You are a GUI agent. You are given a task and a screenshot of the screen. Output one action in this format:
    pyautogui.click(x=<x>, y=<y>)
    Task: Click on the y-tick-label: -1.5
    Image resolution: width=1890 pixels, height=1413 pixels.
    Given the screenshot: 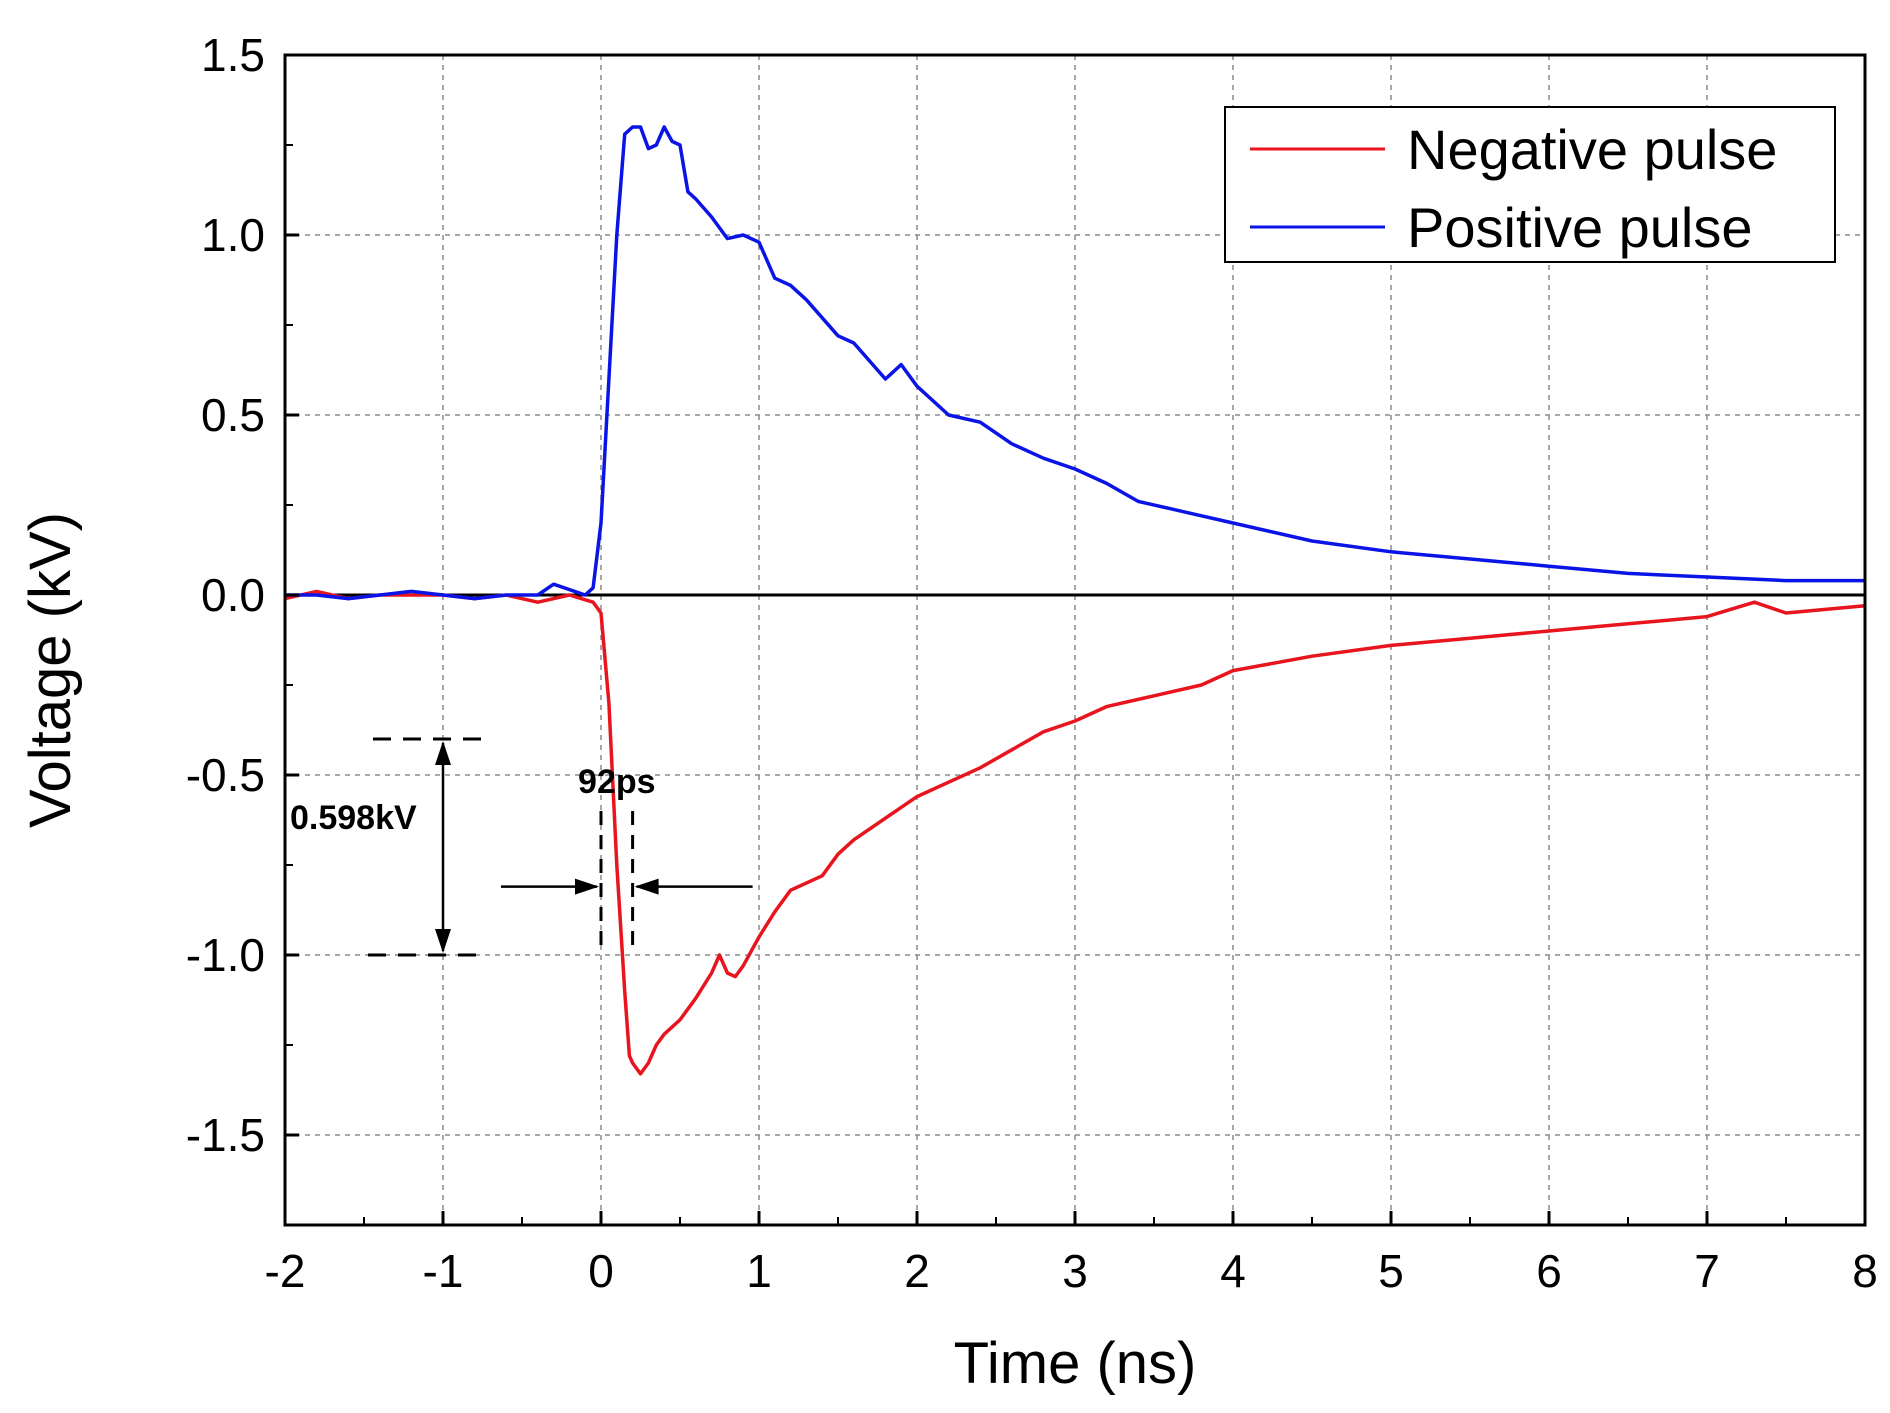 What is the action you would take?
    pyautogui.click(x=225, y=1135)
    